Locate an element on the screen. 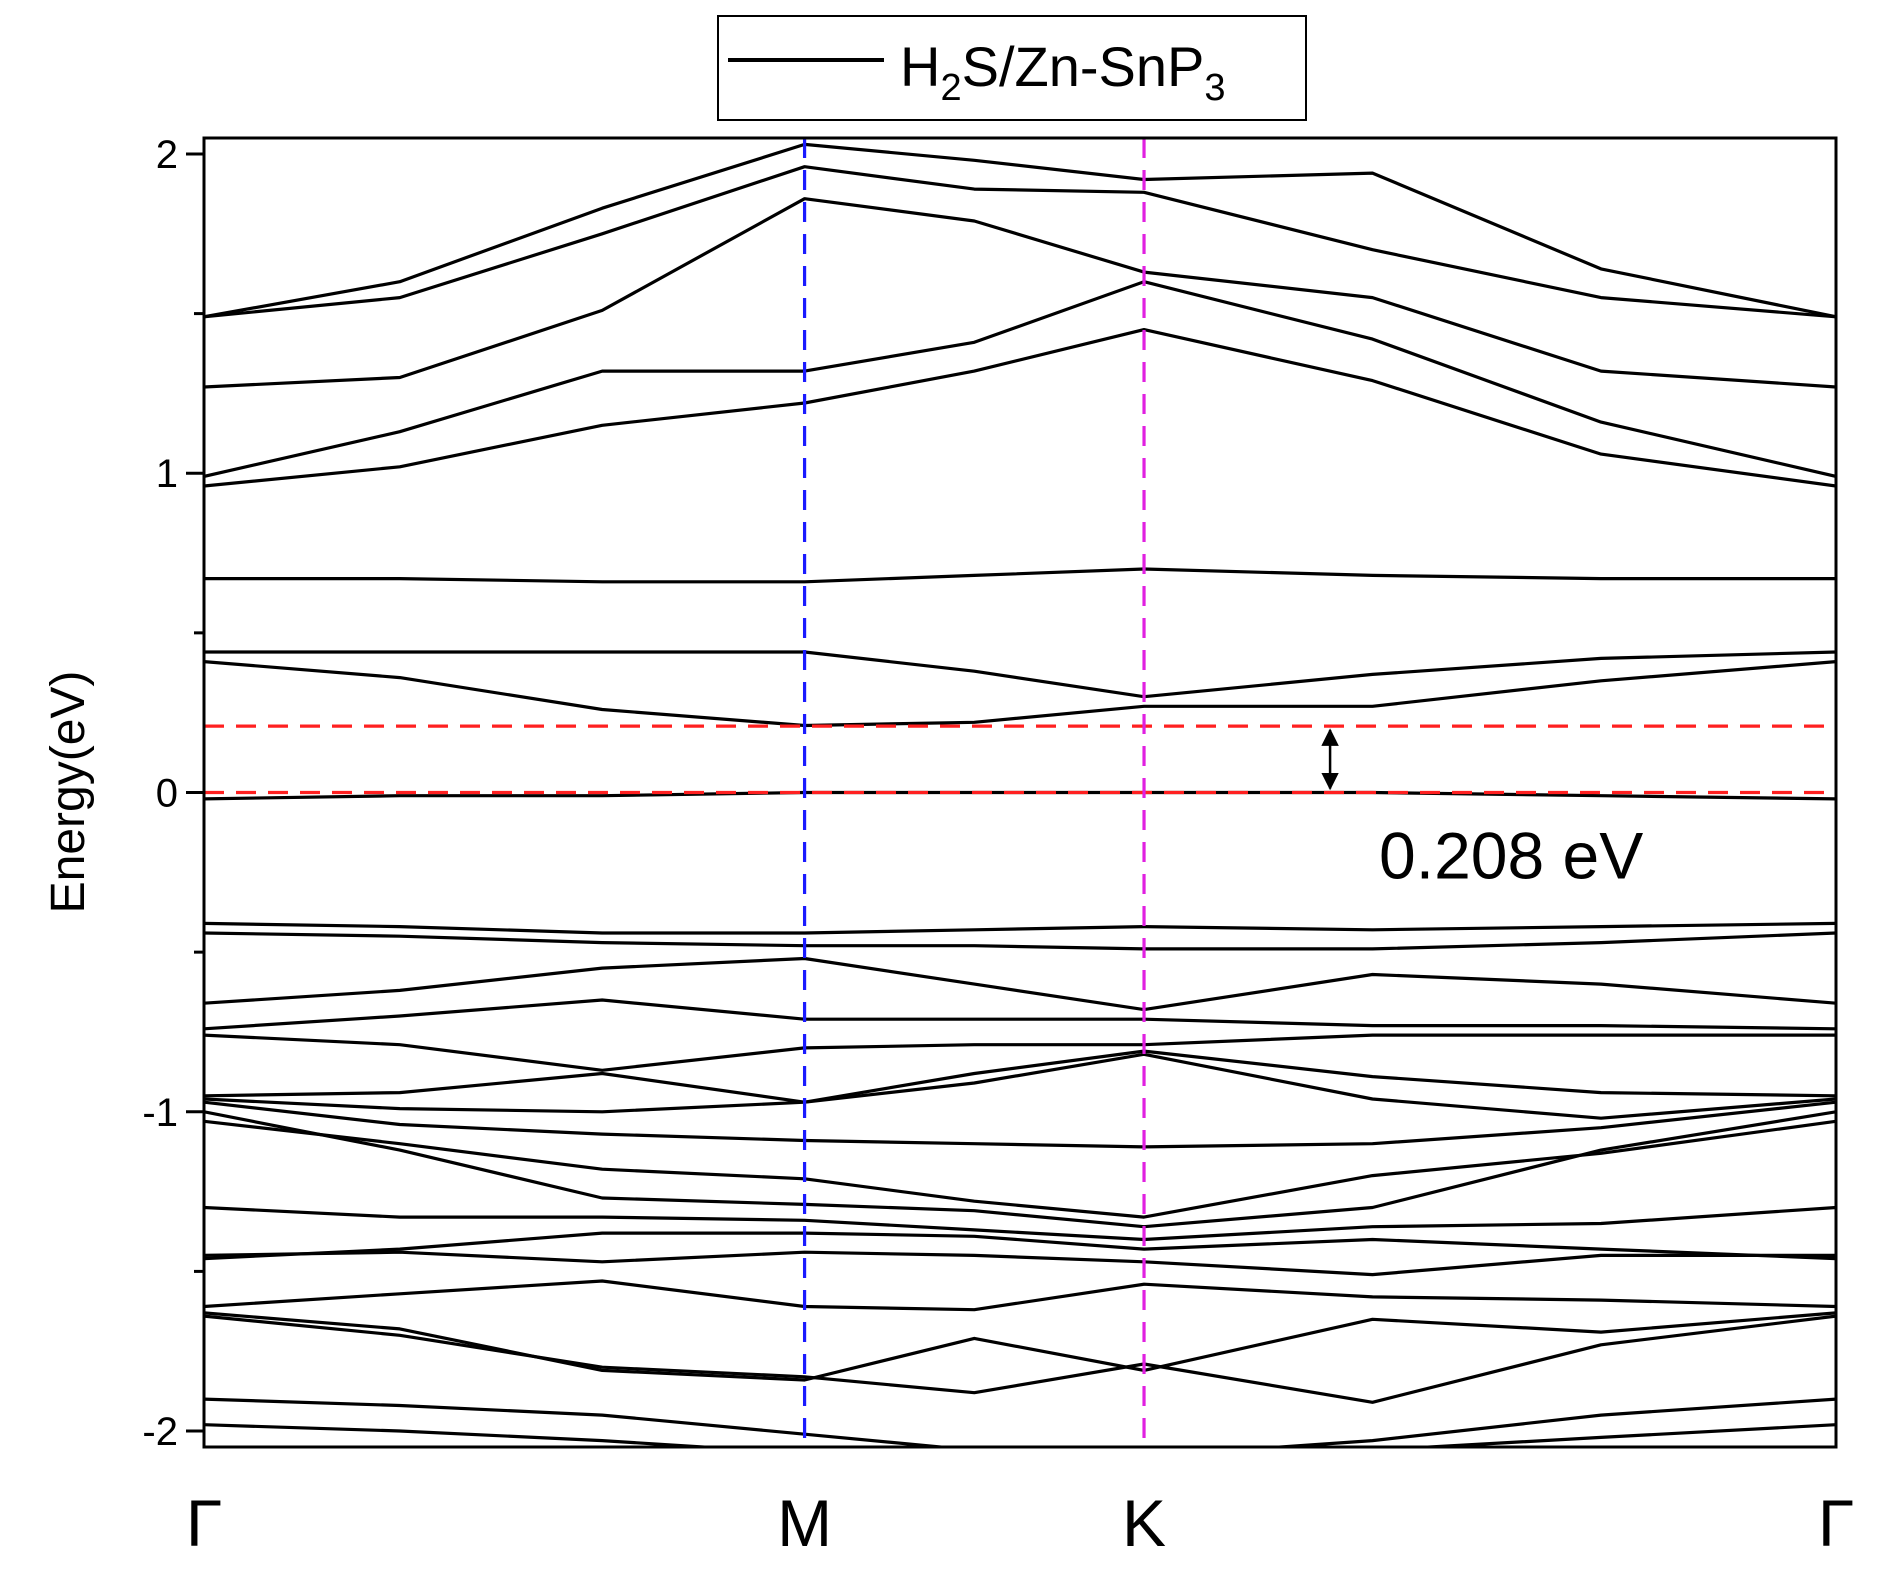 This screenshot has width=1880, height=1580. legend-box is located at coordinates (1012, 68).